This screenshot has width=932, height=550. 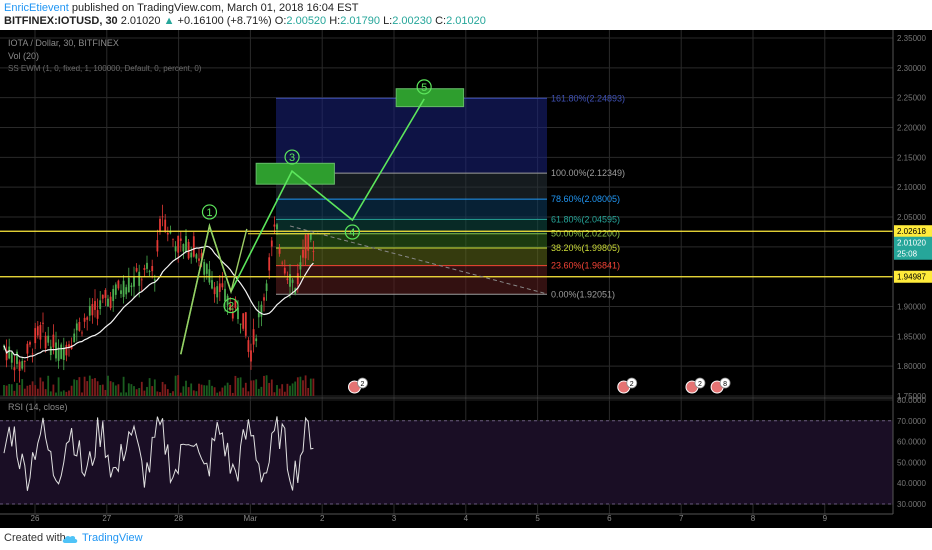 What do you see at coordinates (360, 21) in the screenshot?
I see `high-value: 2.01790` at bounding box center [360, 21].